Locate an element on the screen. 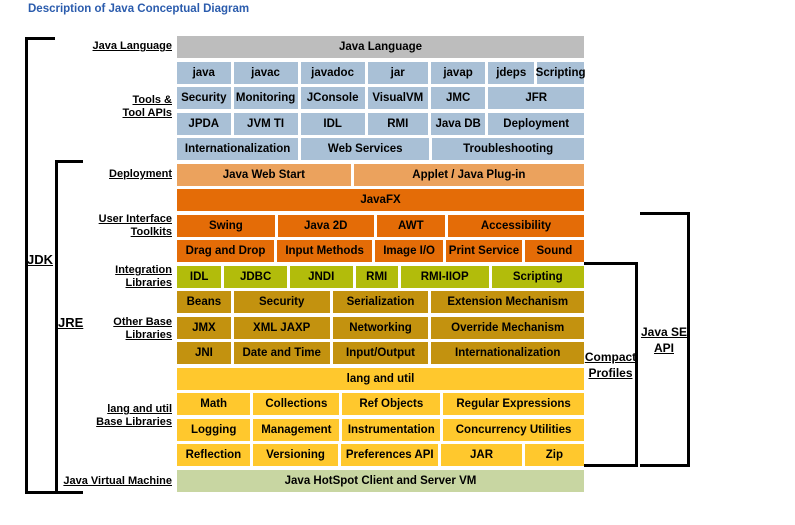  grid-cell-jdeps: jdeps is located at coordinates (511, 72).